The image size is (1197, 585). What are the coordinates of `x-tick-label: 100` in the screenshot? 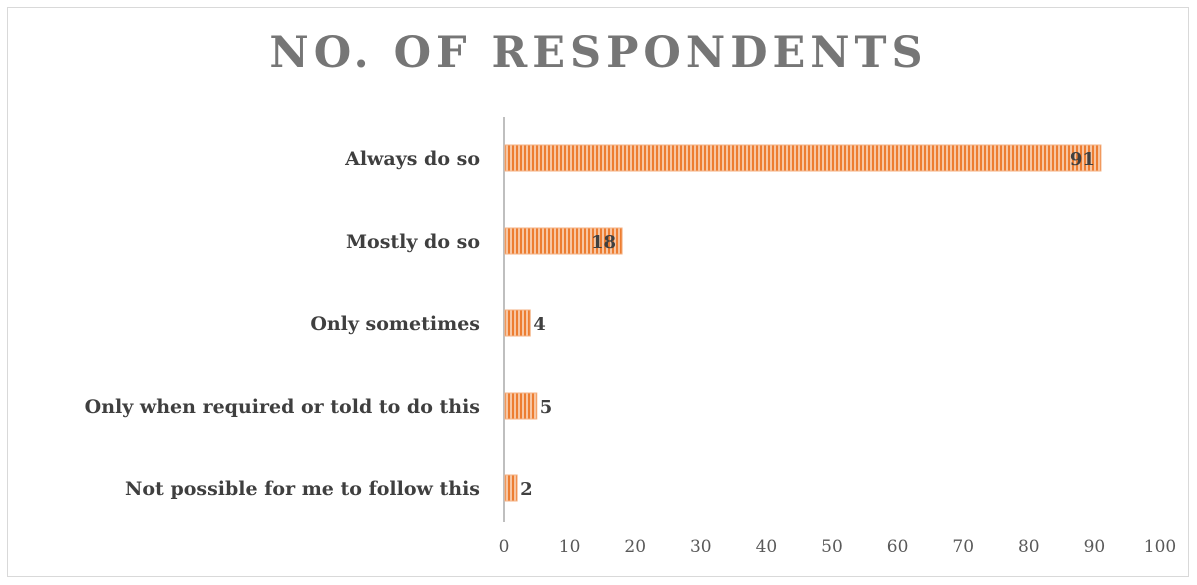 It's located at (1160, 547).